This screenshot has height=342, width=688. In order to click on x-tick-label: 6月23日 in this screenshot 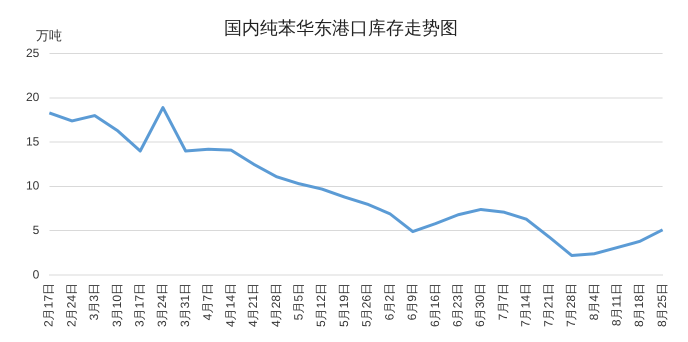, I will do `click(457, 305)`.